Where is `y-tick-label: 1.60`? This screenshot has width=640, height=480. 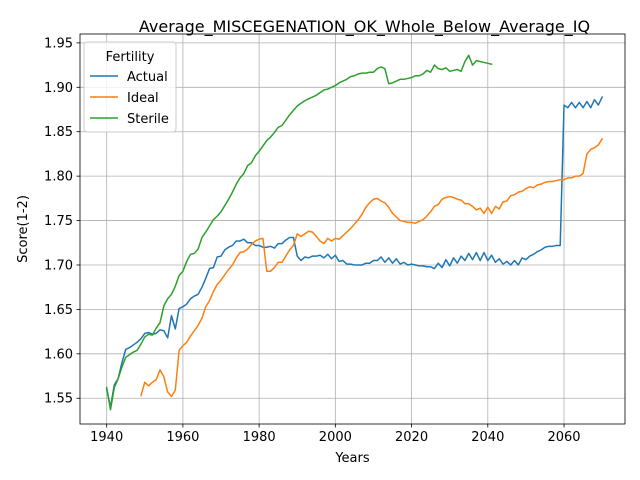 y-tick-label: 1.60 is located at coordinates (58, 354).